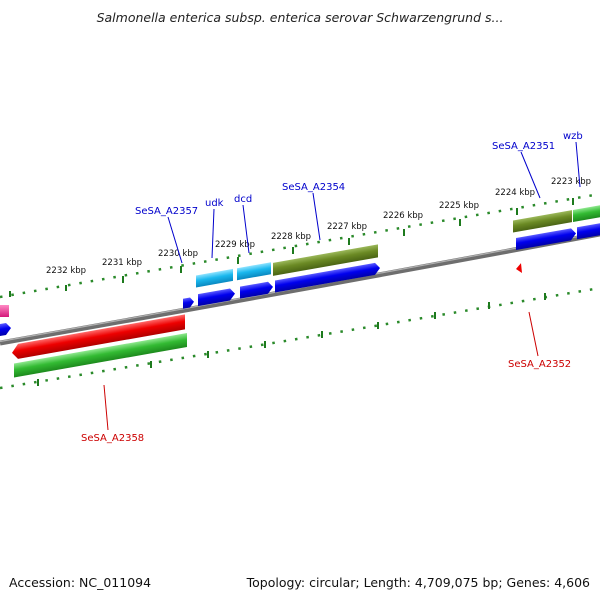 The width and height of the screenshot is (600, 600). Describe the element at coordinates (523, 146) in the screenshot. I see `gene-label-SeSA_A2351: SeSA_A2351` at that location.